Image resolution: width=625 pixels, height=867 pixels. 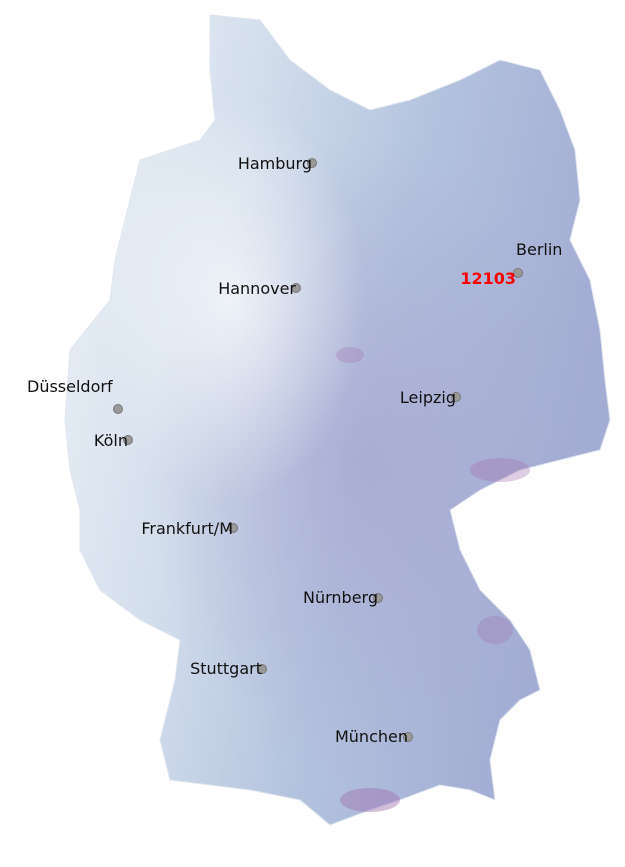 I want to click on city-dot-hamburg, so click(x=312, y=163).